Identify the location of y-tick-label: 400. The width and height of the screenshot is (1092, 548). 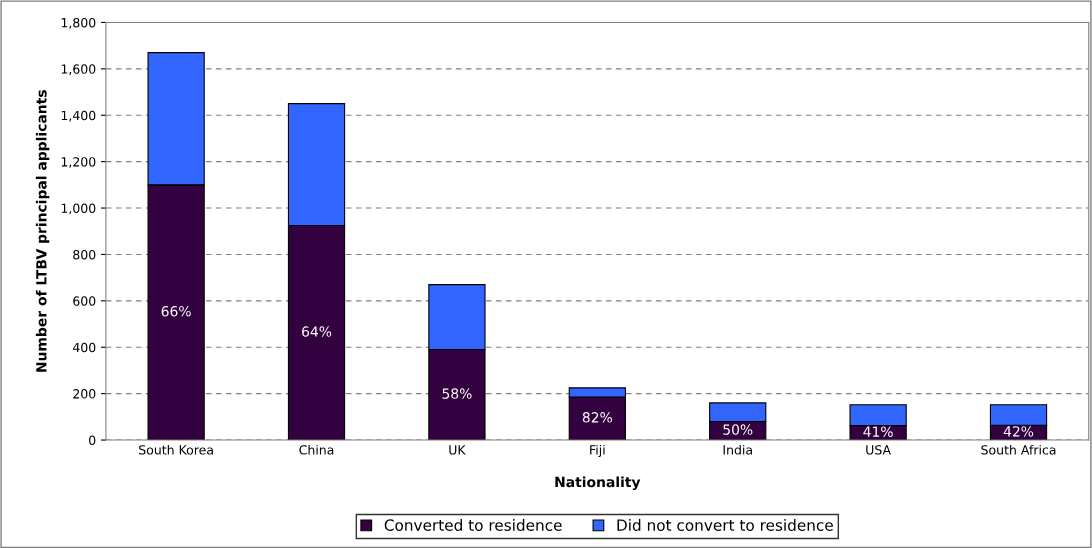
(84, 347).